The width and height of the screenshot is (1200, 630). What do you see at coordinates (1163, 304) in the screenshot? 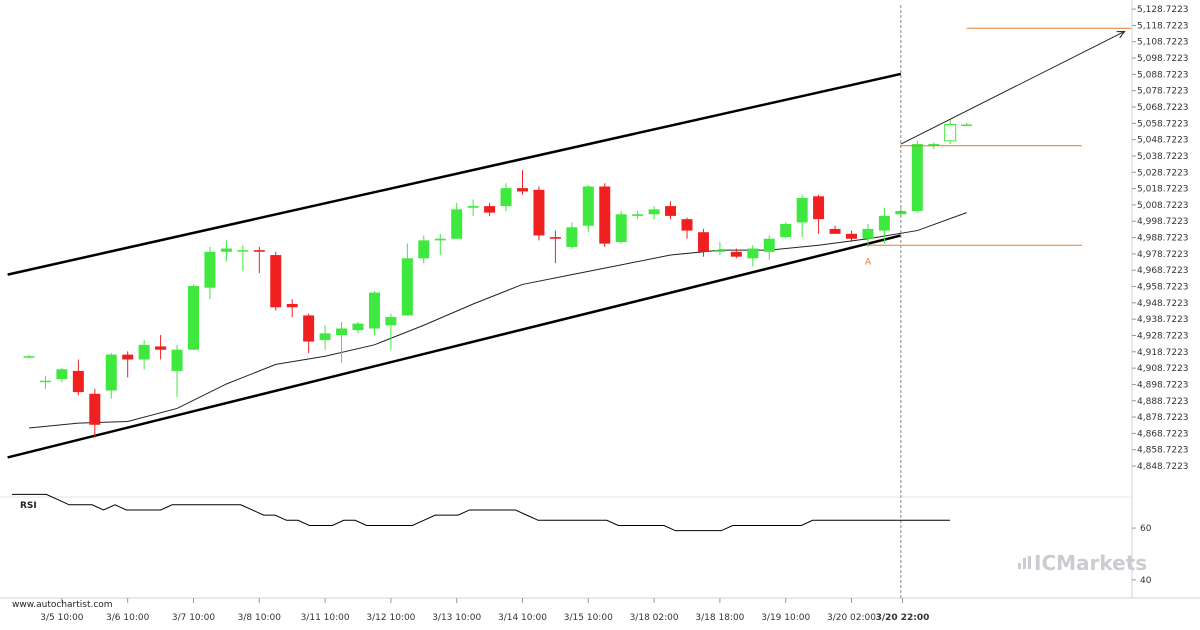
I see `y-tick-label: 4,948.7223` at bounding box center [1163, 304].